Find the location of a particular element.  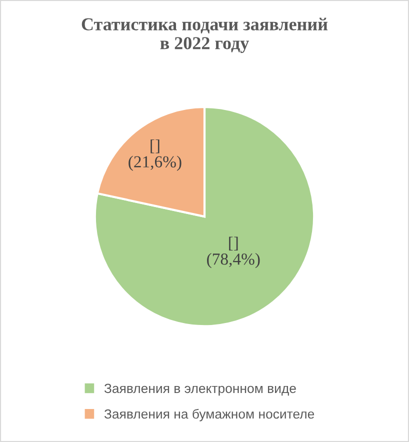

legend-label: Заявления на бумажном носителе is located at coordinates (209, 415).